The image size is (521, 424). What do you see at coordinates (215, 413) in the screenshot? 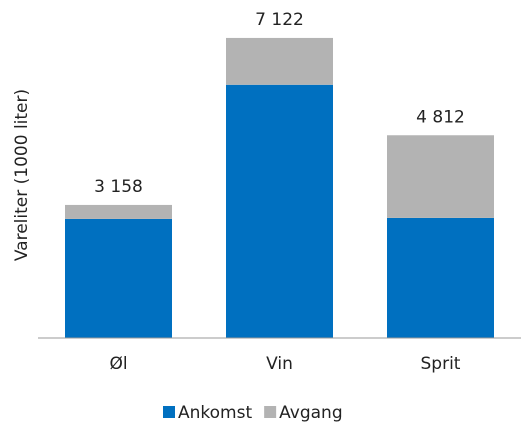
I see `legend-label: Ankomst` at bounding box center [215, 413].